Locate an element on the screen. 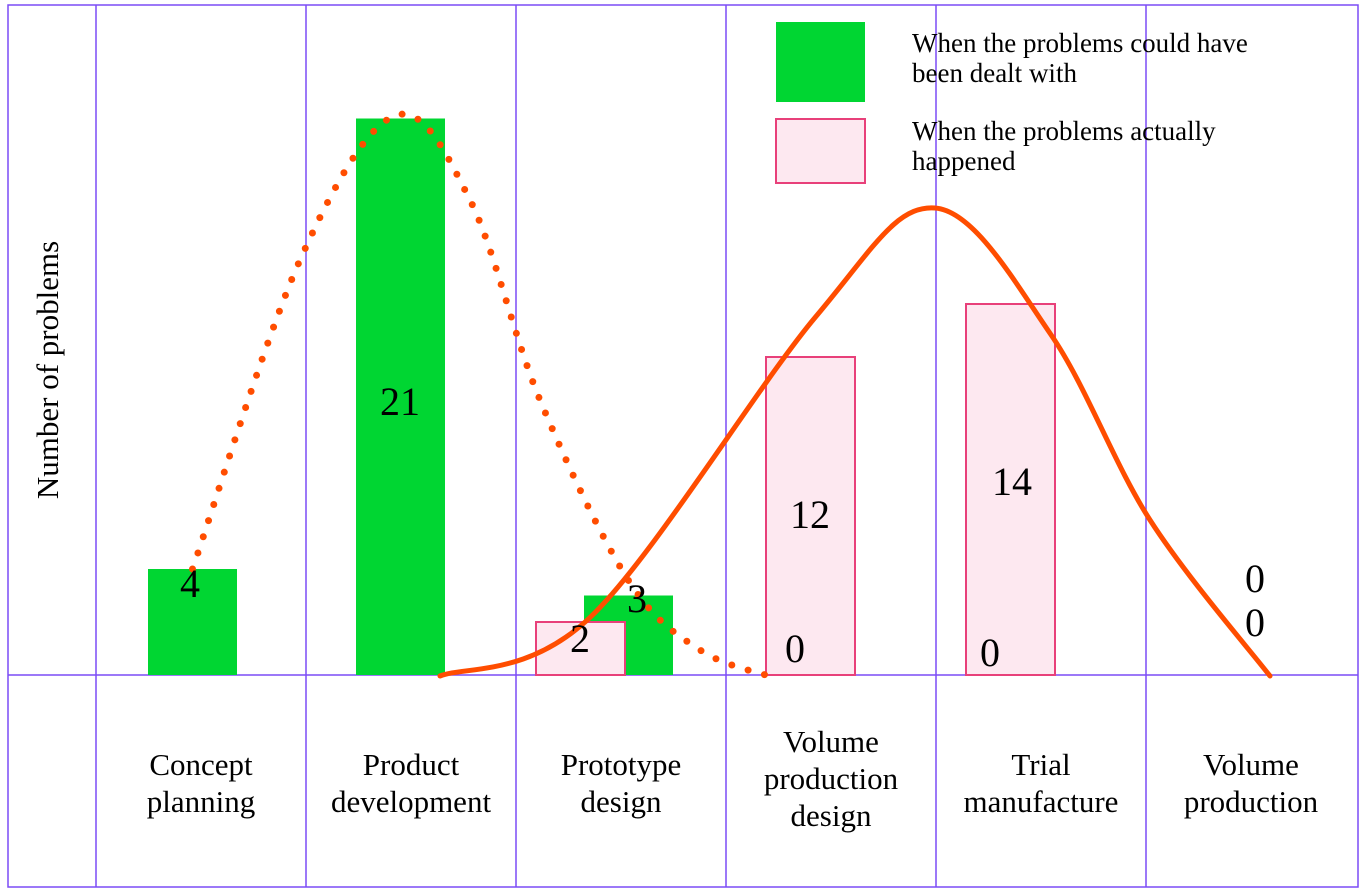 Image resolution: width=1362 pixels, height=892 pixels. y-axis-label: Number of problems is located at coordinates (47, 370).